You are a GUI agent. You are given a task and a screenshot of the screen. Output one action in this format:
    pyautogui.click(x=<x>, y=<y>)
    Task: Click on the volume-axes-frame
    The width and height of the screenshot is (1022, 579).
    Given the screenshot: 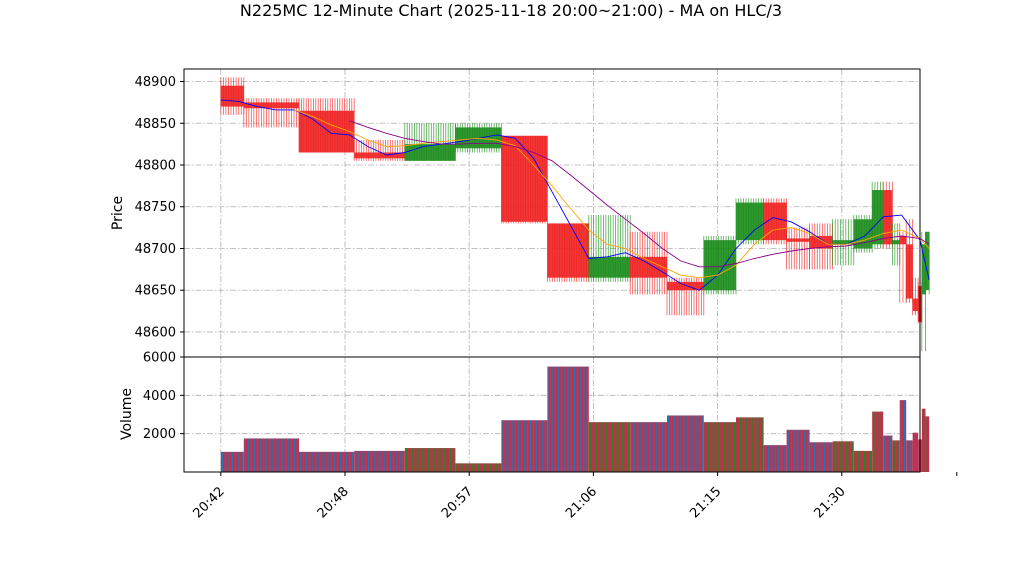 What is the action you would take?
    pyautogui.click(x=552, y=414)
    